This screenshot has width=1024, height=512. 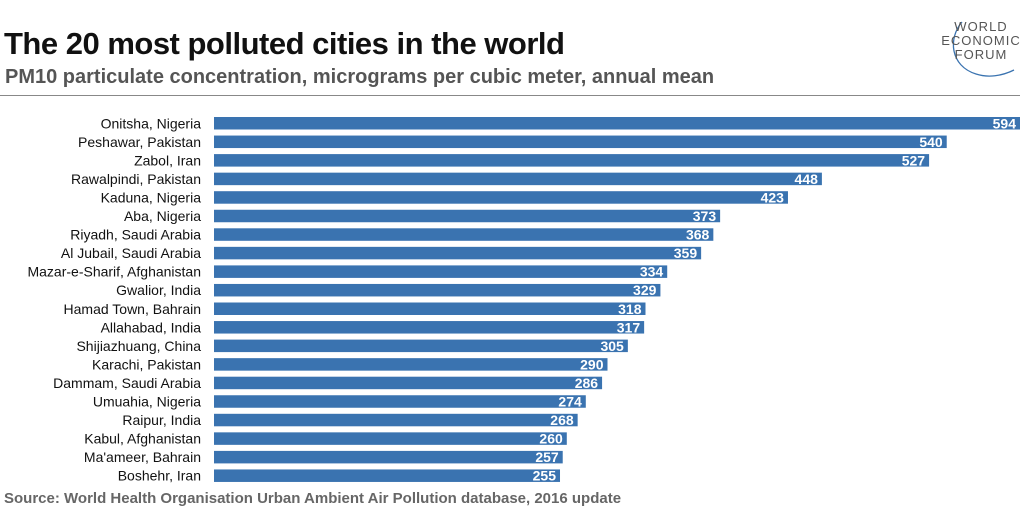 What do you see at coordinates (705, 216) in the screenshot?
I see `data-label: 373` at bounding box center [705, 216].